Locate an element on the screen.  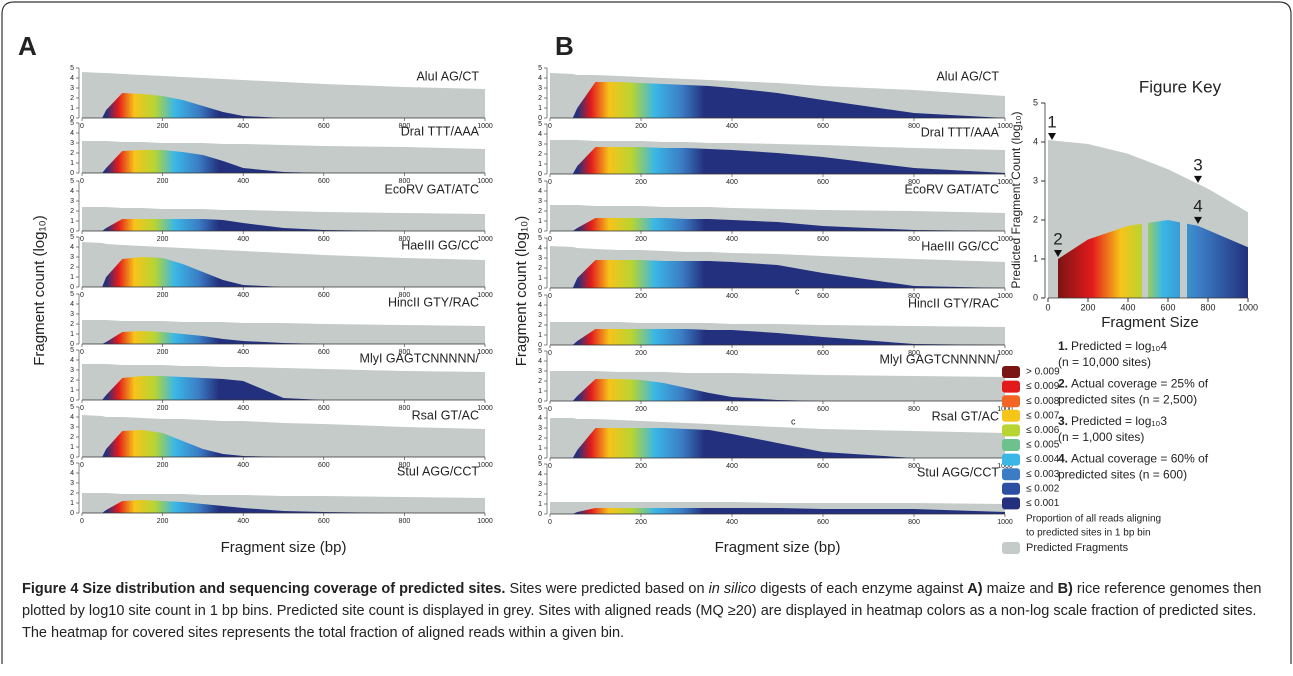
legend-label: ≤ 0.001 is located at coordinates (1043, 503).